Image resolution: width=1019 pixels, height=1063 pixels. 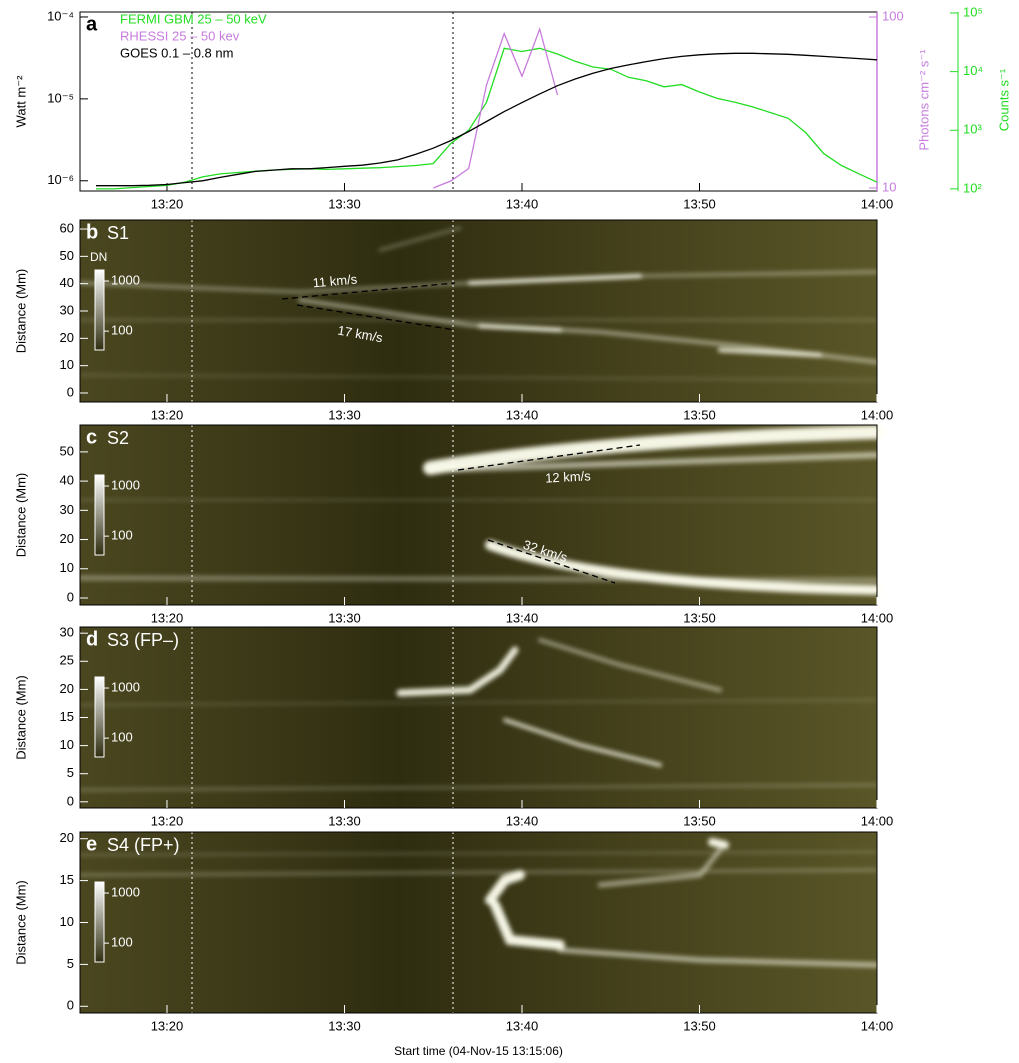 I want to click on y-tick-label: 10⁵, so click(x=973, y=11).